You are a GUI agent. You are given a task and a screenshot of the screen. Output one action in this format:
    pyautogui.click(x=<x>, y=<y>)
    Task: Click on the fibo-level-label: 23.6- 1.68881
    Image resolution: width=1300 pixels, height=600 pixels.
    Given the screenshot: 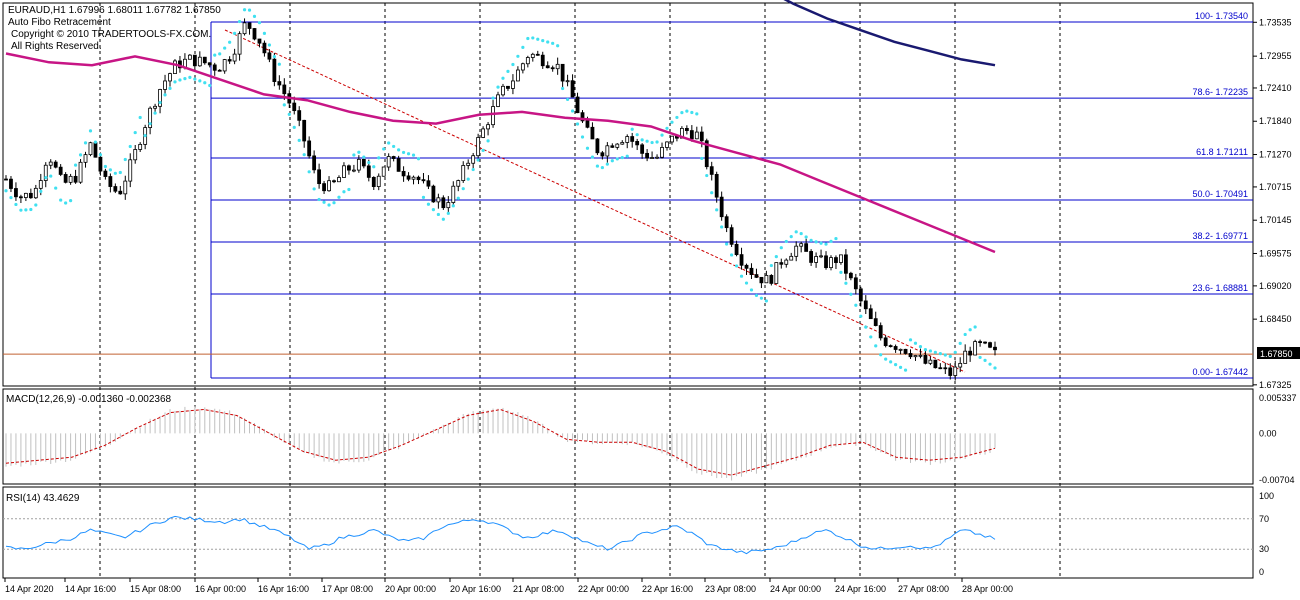 What is the action you would take?
    pyautogui.click(x=1220, y=288)
    